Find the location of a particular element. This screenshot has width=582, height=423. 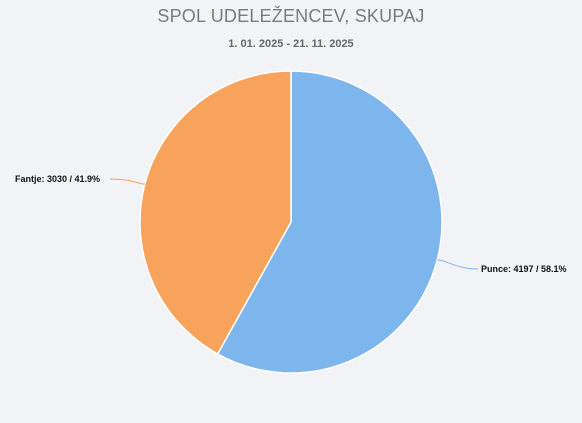

chart-subtitle: 1. 01. 2025 - 21. 11. 2025 is located at coordinates (291, 44).